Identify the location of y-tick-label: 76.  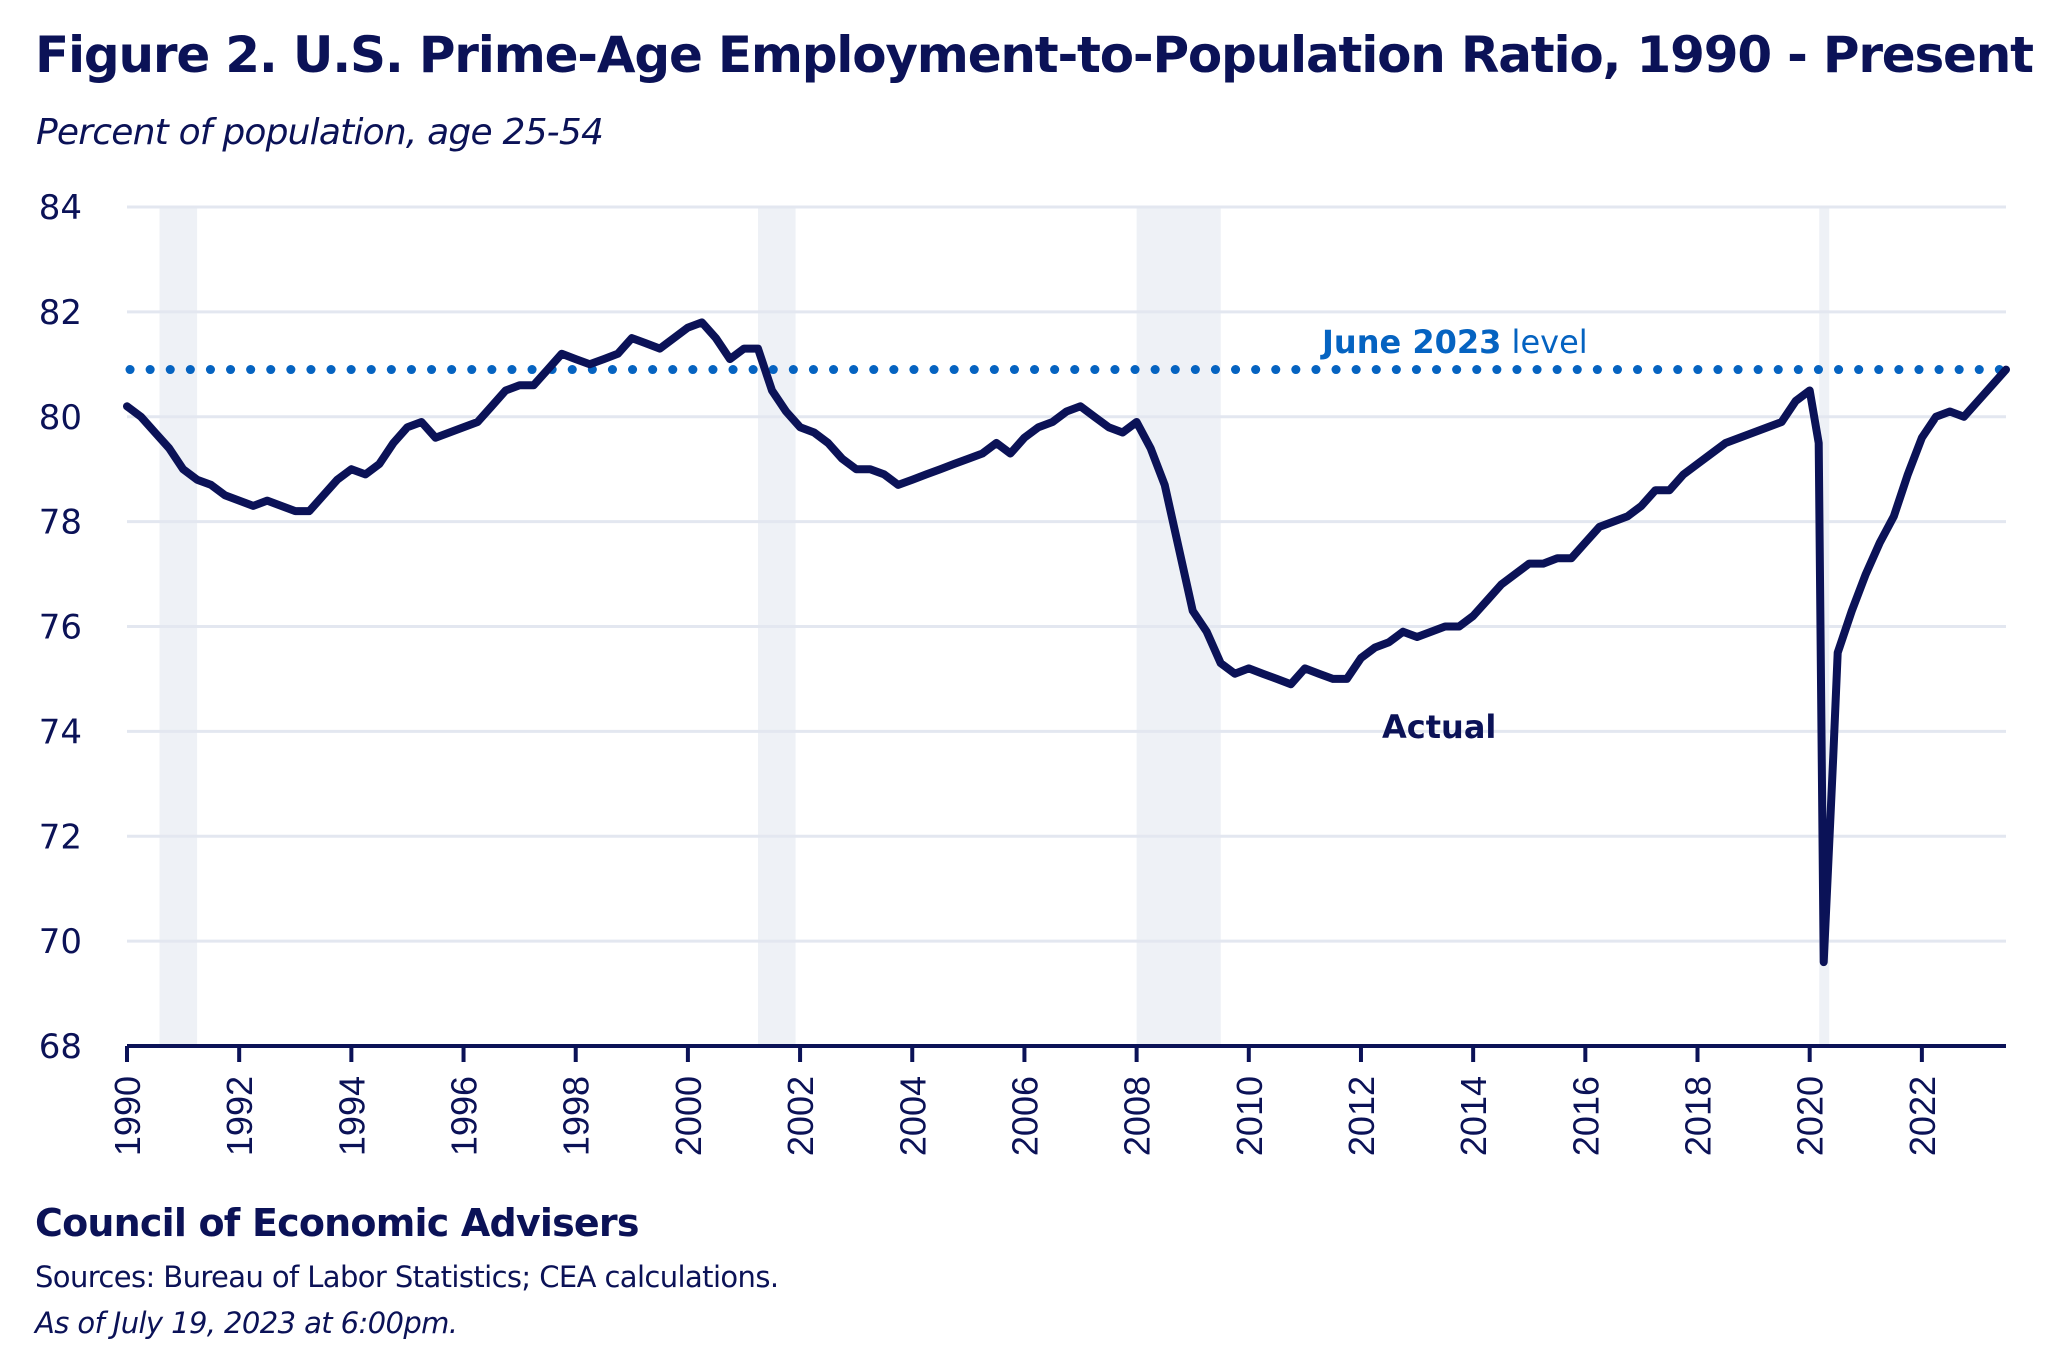
(60, 628).